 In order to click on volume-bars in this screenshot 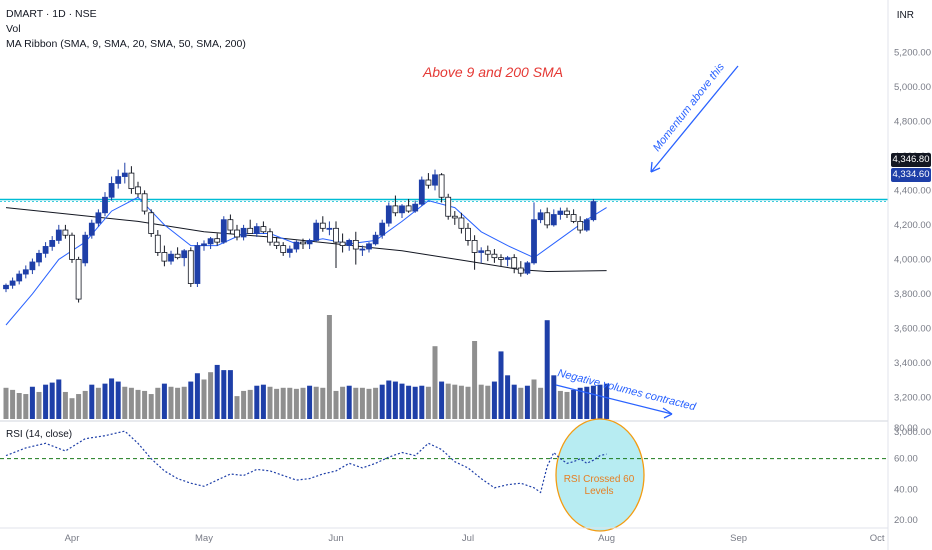, I will do `click(306, 367)`.